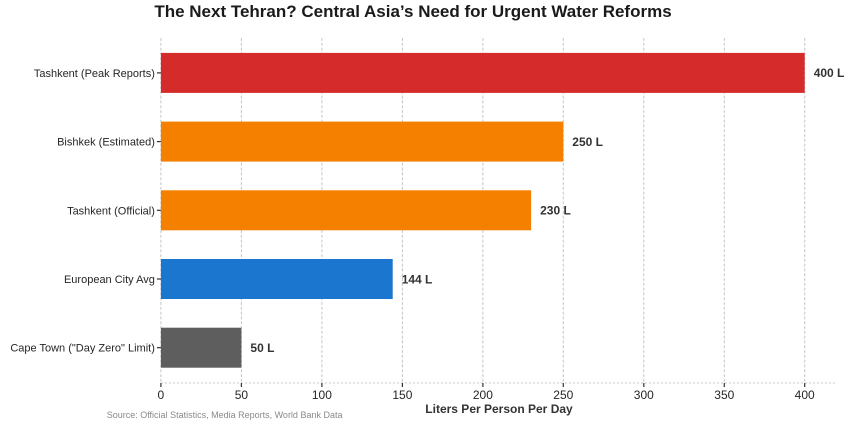  Describe the element at coordinates (483, 395) in the screenshot. I see `svg-text: 200` at that location.